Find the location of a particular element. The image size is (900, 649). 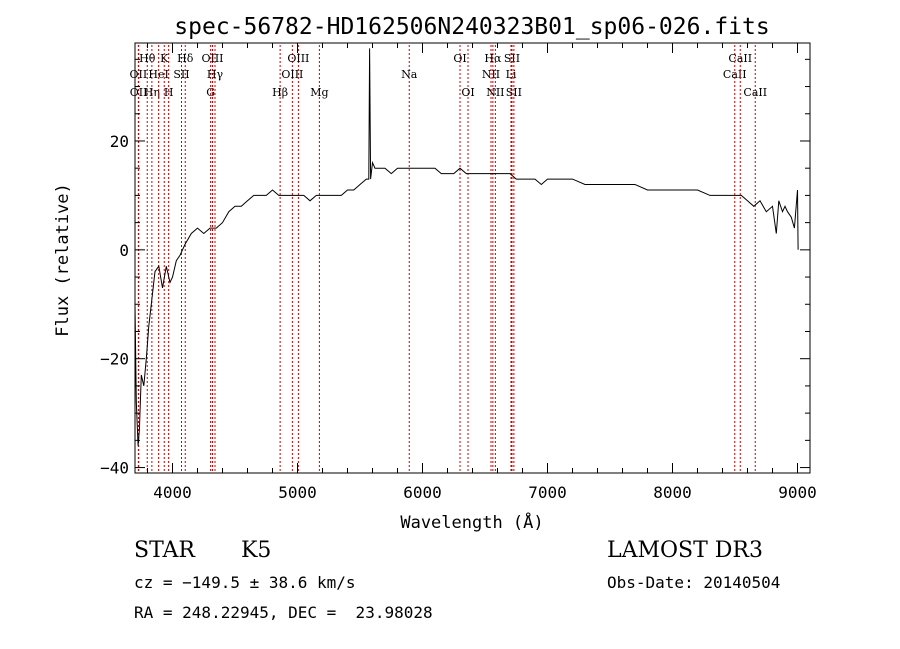

marker-label: Hη is located at coordinates (152, 92).